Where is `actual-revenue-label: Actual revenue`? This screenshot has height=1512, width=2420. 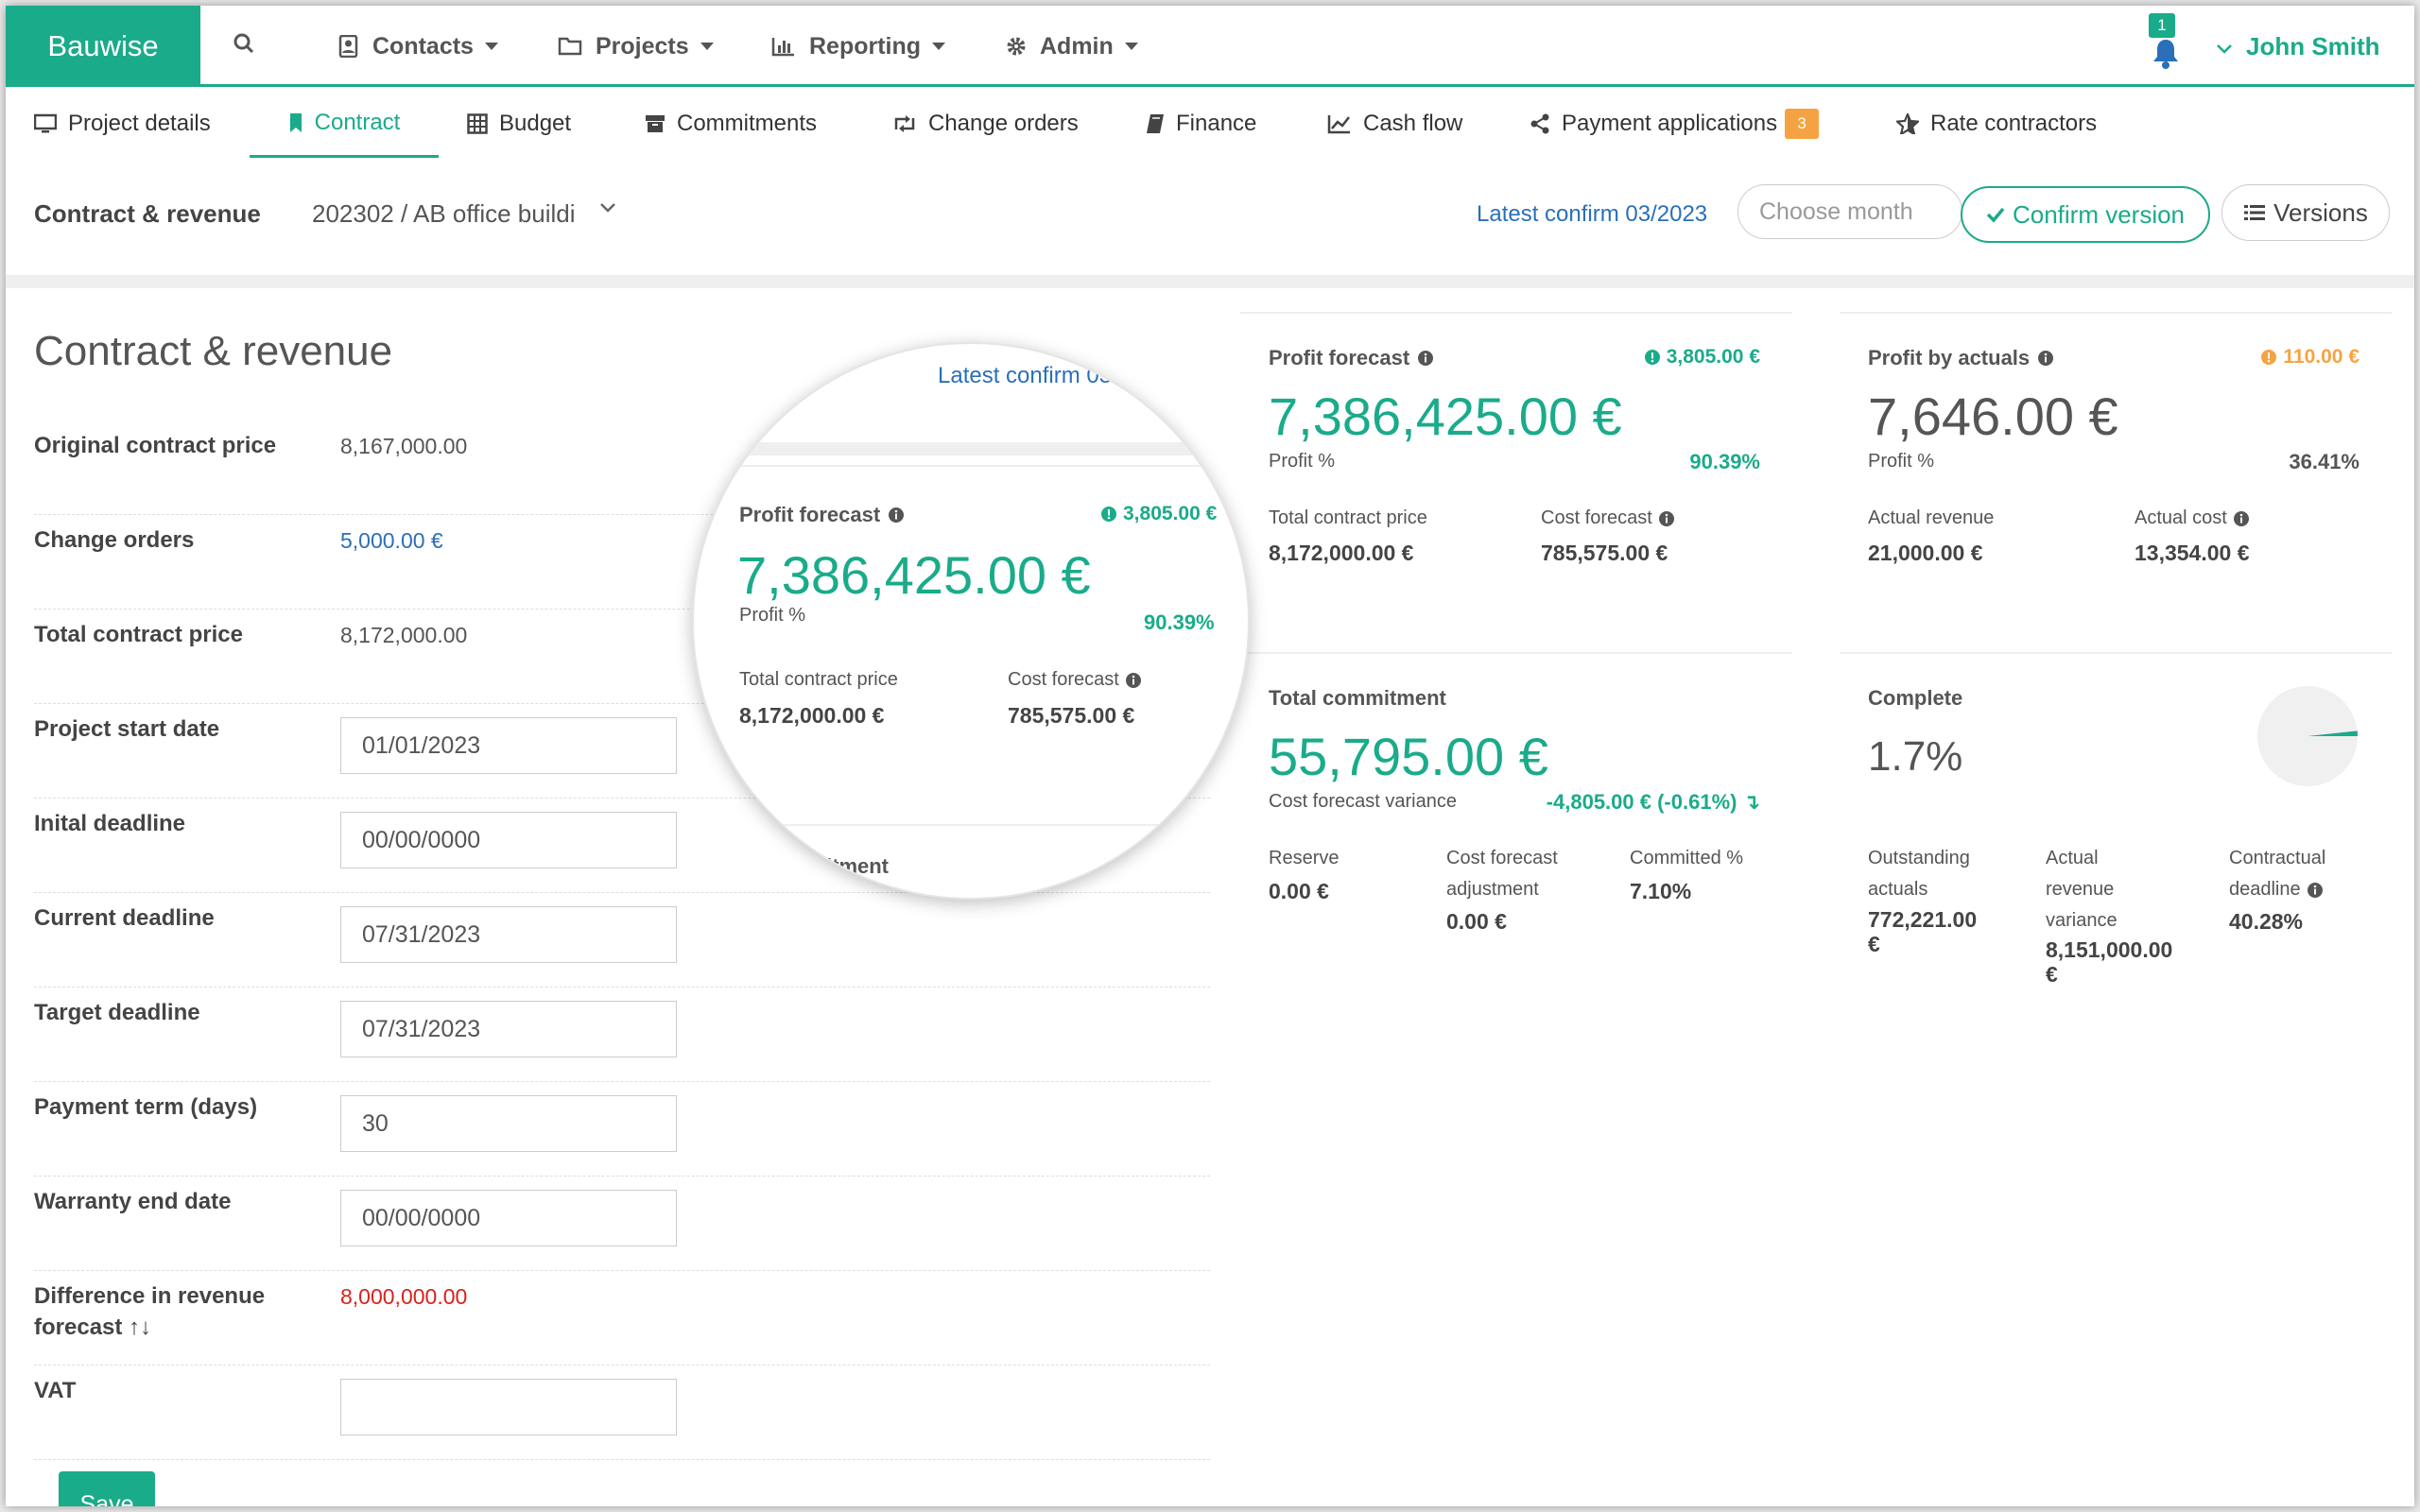
actual-revenue-label: Actual revenue is located at coordinates (1931, 517).